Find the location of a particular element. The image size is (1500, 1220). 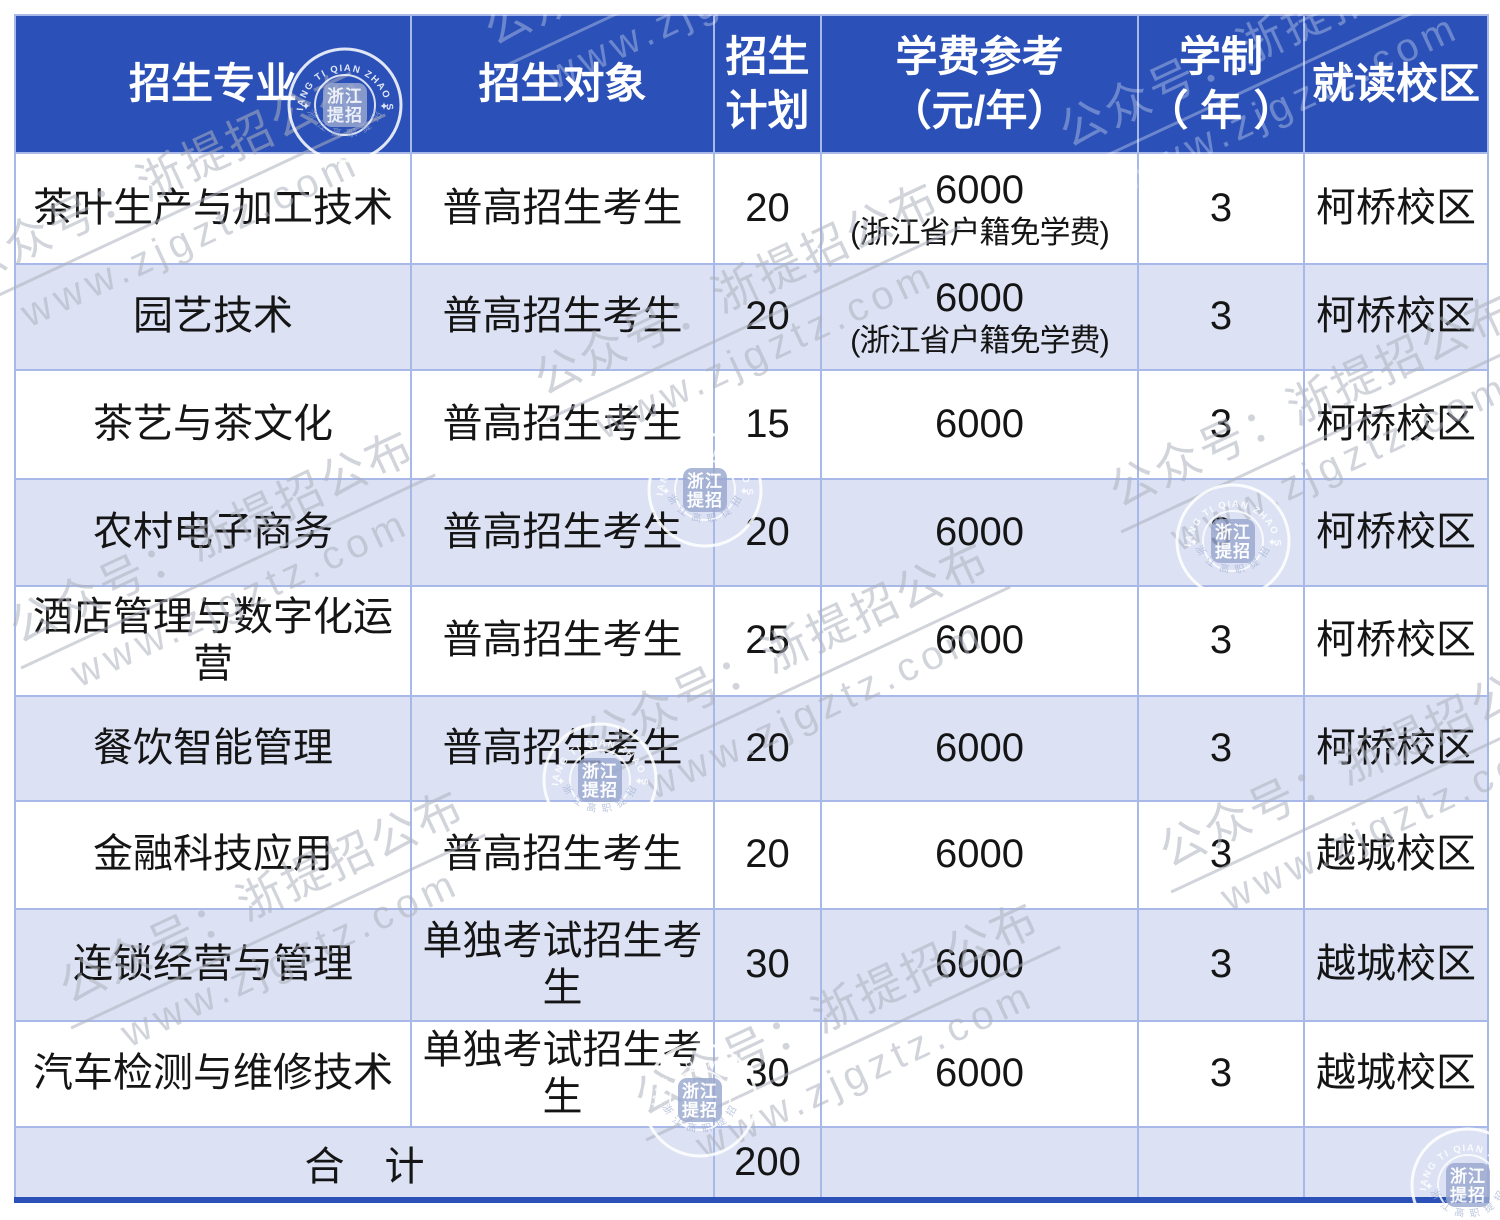

header-major: 招生专业 is located at coordinates (213, 84).